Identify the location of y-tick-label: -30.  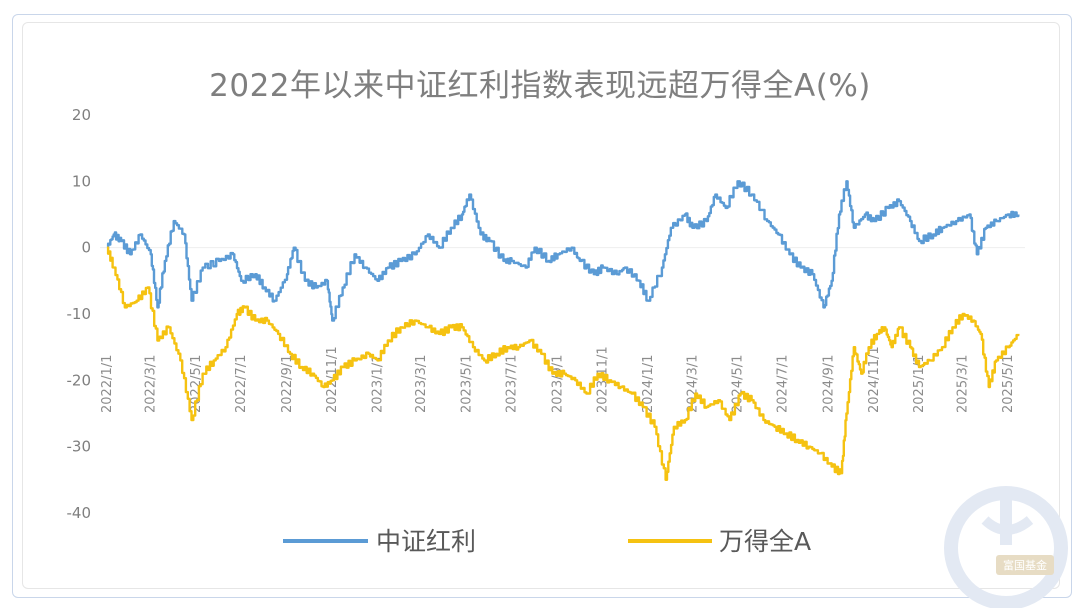
(79, 447).